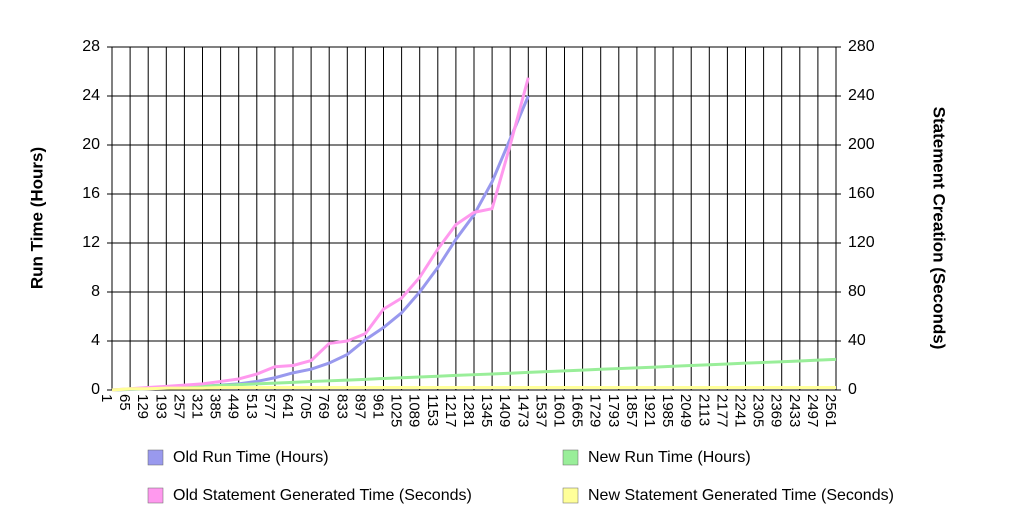 The width and height of the screenshot is (1024, 513). What do you see at coordinates (378, 406) in the screenshot?
I see `x-tick-label: 961` at bounding box center [378, 406].